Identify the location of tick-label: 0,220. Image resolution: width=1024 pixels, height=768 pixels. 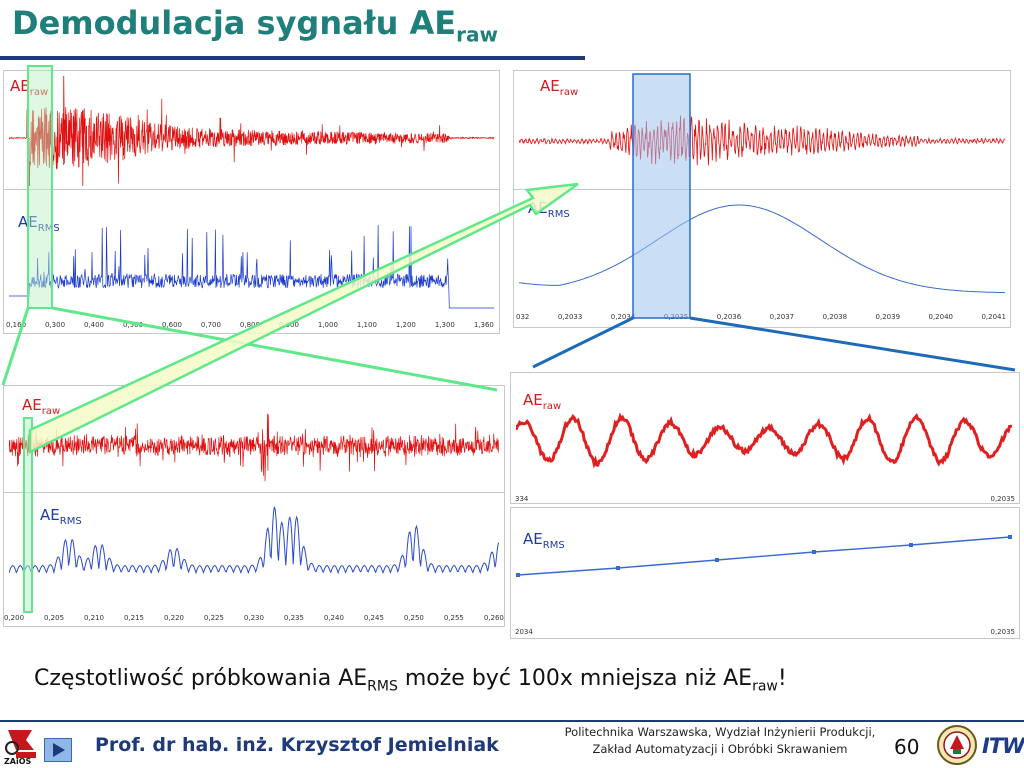
(173, 618).